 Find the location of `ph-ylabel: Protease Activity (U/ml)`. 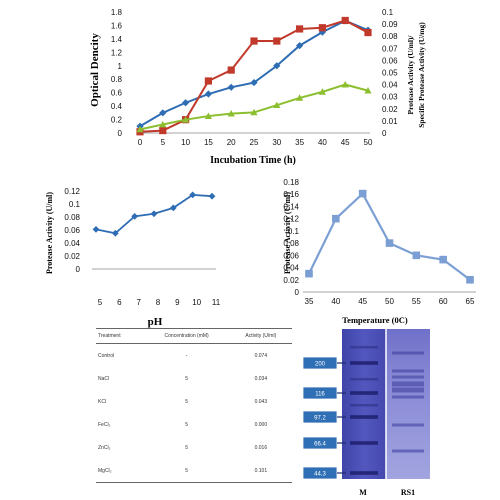

ph-ylabel: Protease Activity (U/ml) is located at coordinates (49, 233).